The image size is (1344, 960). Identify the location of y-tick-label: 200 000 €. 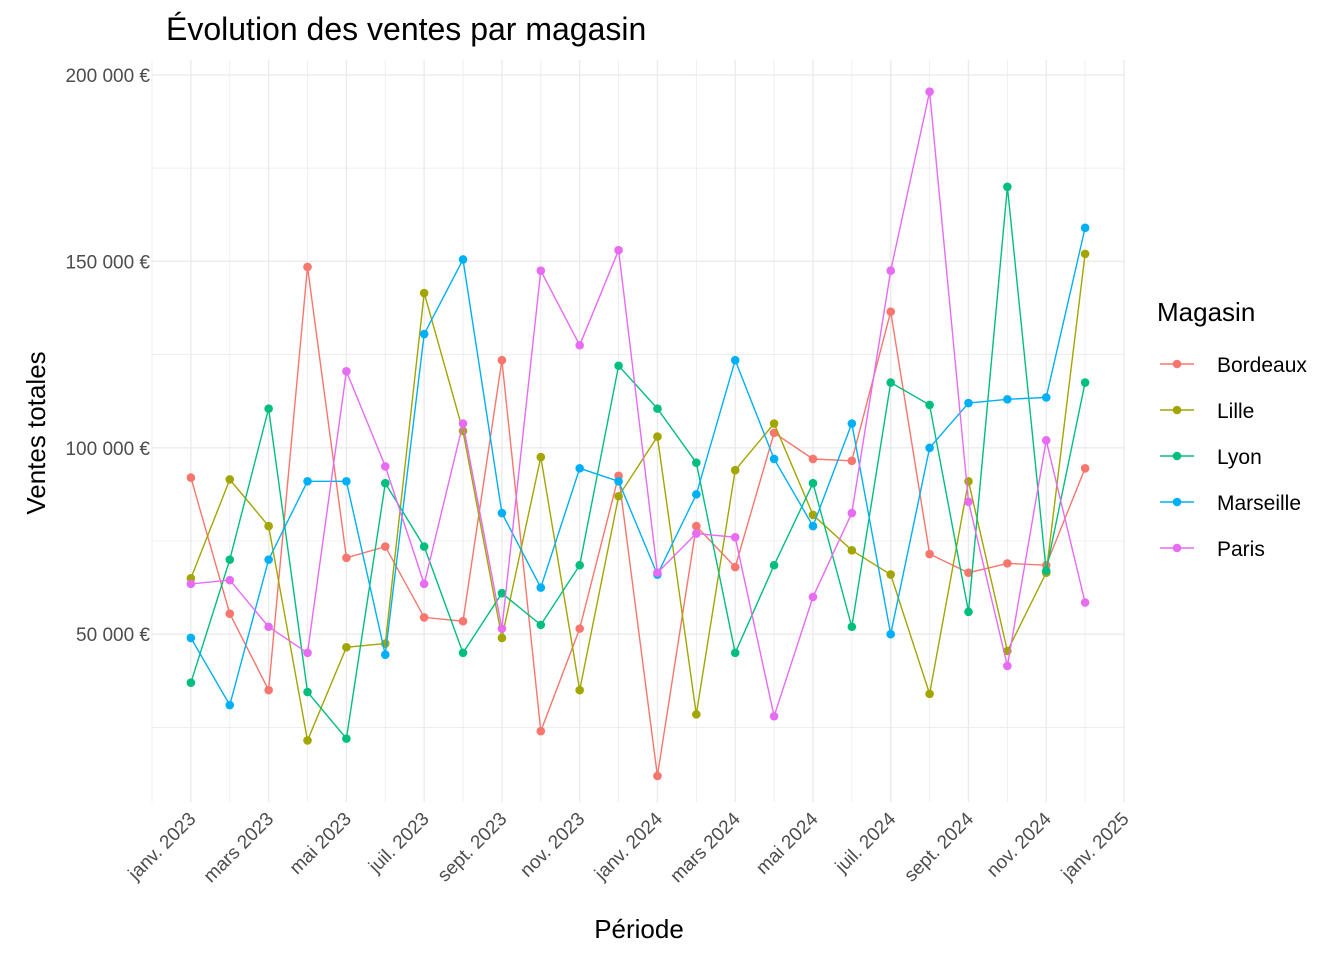
(107, 76).